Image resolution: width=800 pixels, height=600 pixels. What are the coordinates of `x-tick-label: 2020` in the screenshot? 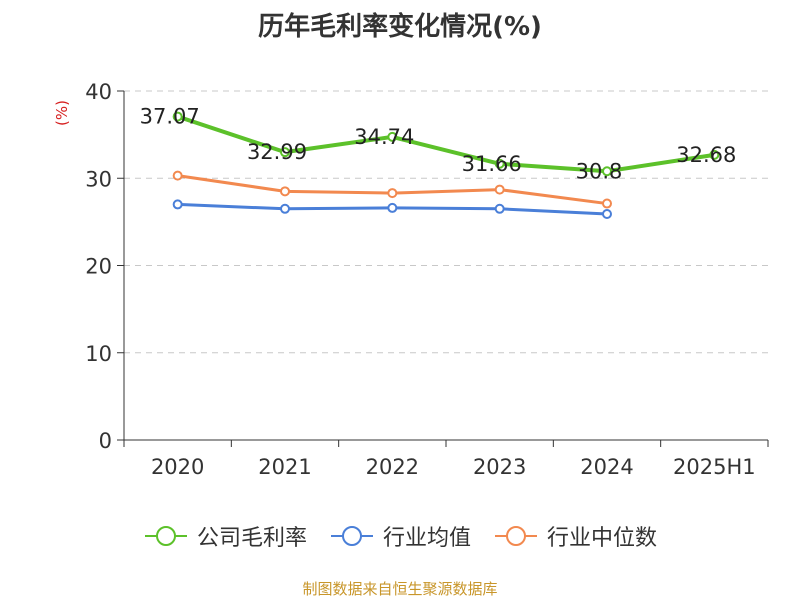 It's located at (177, 467).